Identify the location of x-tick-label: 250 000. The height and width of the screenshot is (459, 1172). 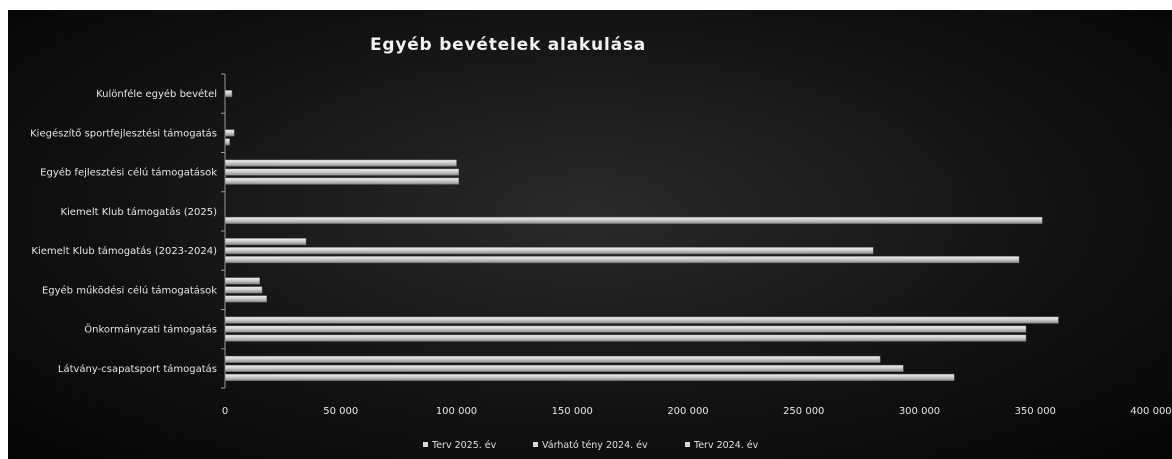
(803, 411).